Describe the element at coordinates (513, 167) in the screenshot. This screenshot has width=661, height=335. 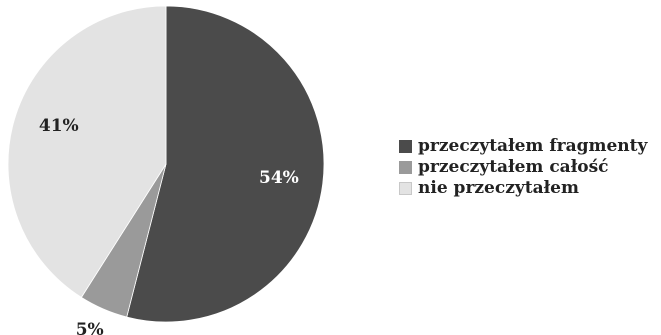
I see `legend-label-whole: przeczytałem całość` at that location.